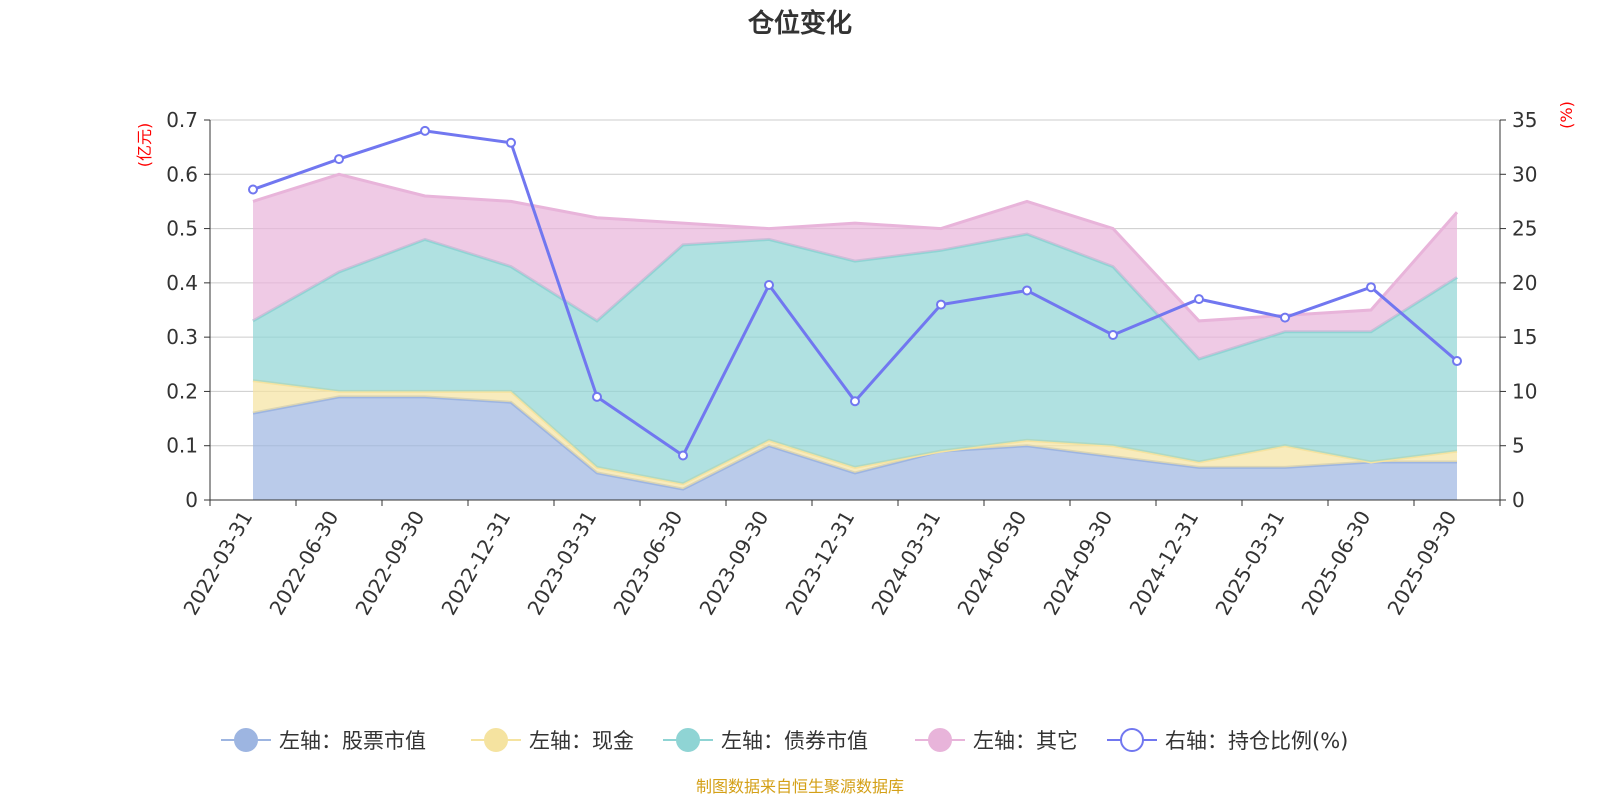 The image size is (1600, 800). What do you see at coordinates (800, 786) in the screenshot?
I see `source-note: 制图数据来自恒生聚源数据库` at bounding box center [800, 786].